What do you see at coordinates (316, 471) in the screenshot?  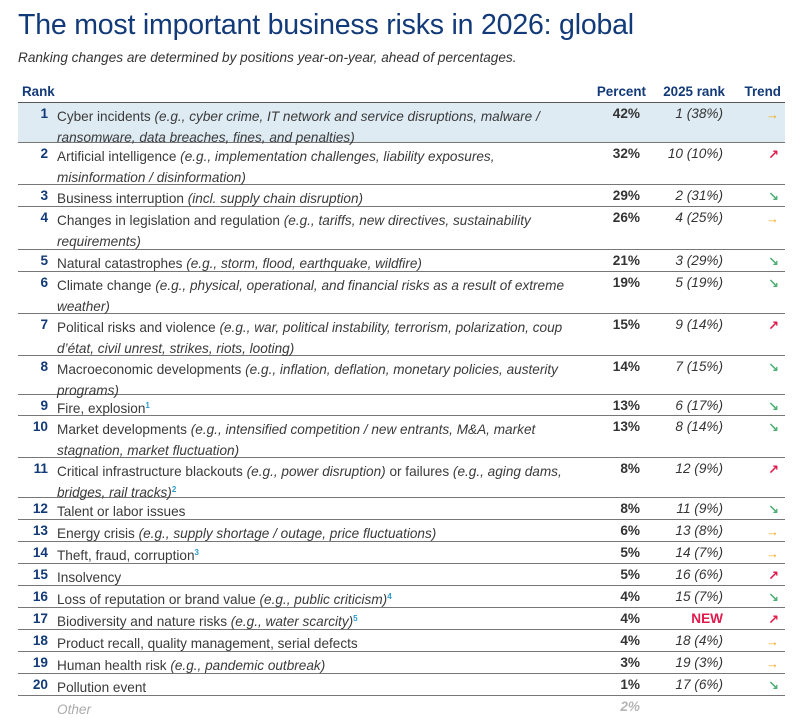 I see `risk-examples: (e.g., power disruption)` at bounding box center [316, 471].